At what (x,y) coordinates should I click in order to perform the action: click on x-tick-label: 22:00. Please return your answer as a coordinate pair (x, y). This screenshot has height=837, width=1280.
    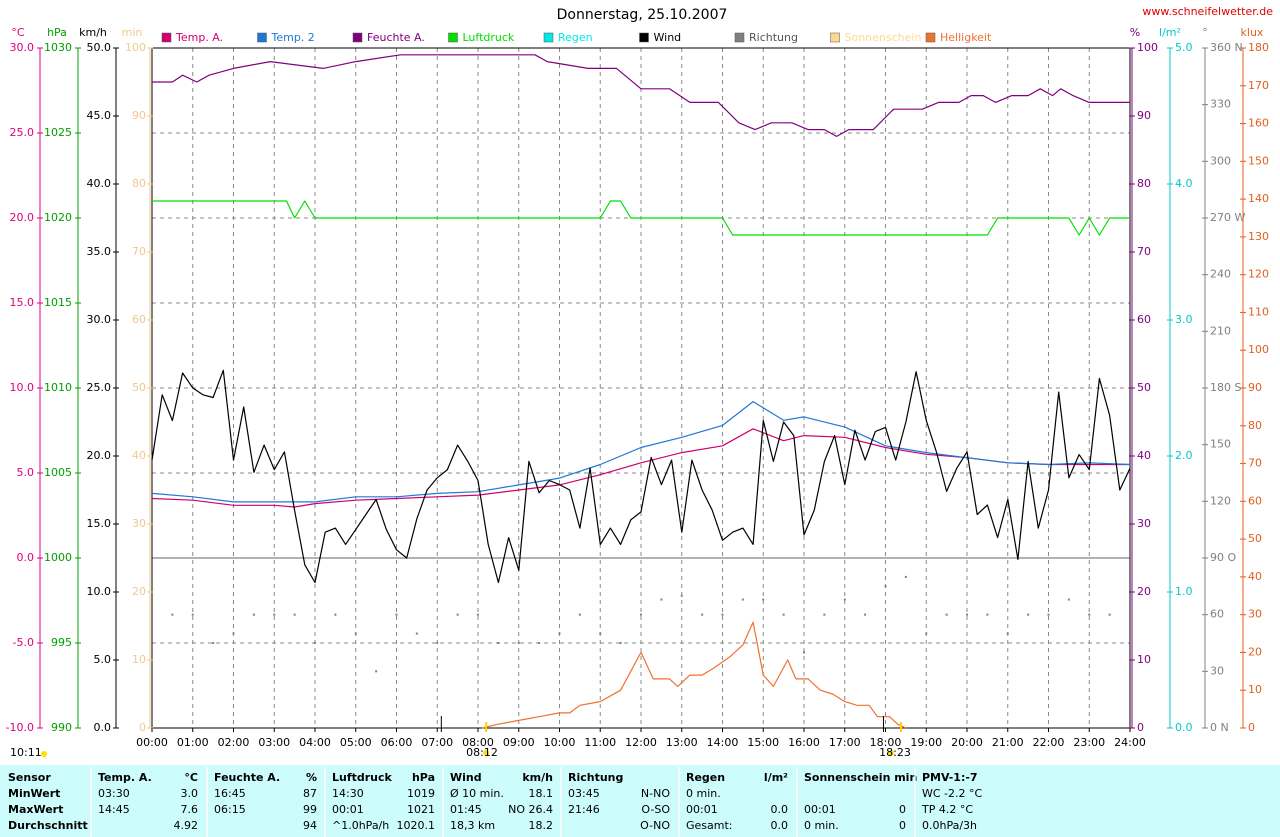
    Looking at the image, I should click on (1049, 742).